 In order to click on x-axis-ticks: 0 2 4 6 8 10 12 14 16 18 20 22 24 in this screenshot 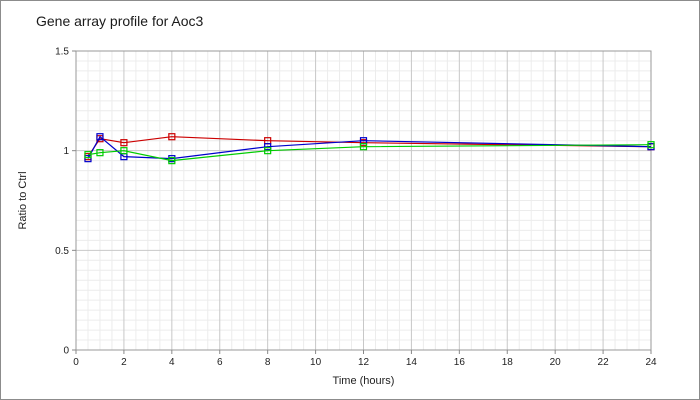, I will do `click(365, 359)`.